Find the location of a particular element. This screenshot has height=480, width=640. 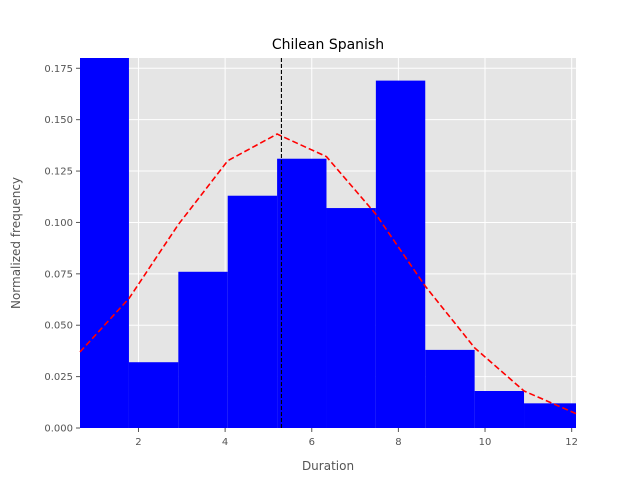

x-tick-label: 2 is located at coordinates (138, 442).